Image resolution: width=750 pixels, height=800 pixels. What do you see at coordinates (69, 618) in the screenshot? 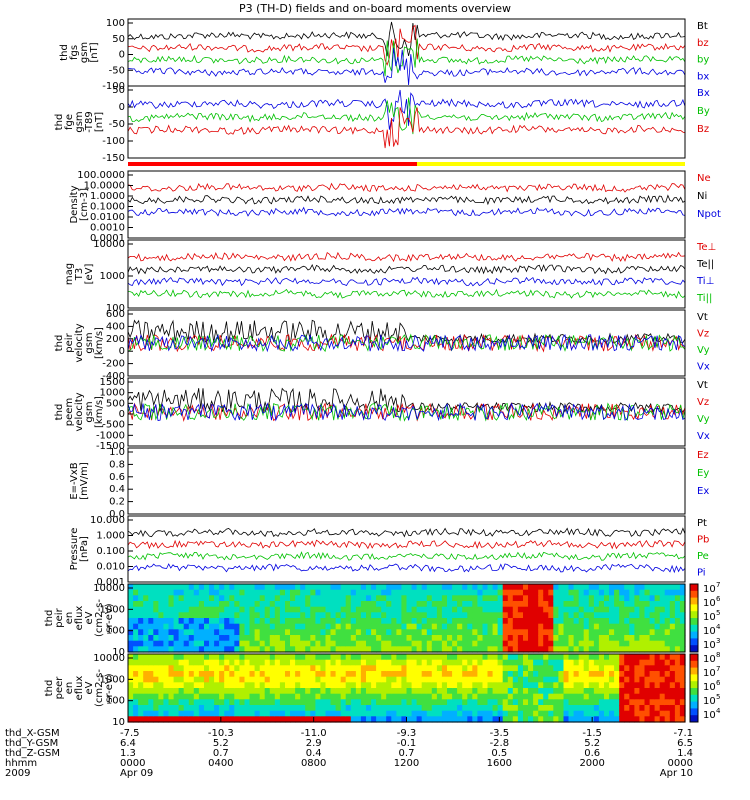
I see `y-axis-label: en` at bounding box center [69, 618].